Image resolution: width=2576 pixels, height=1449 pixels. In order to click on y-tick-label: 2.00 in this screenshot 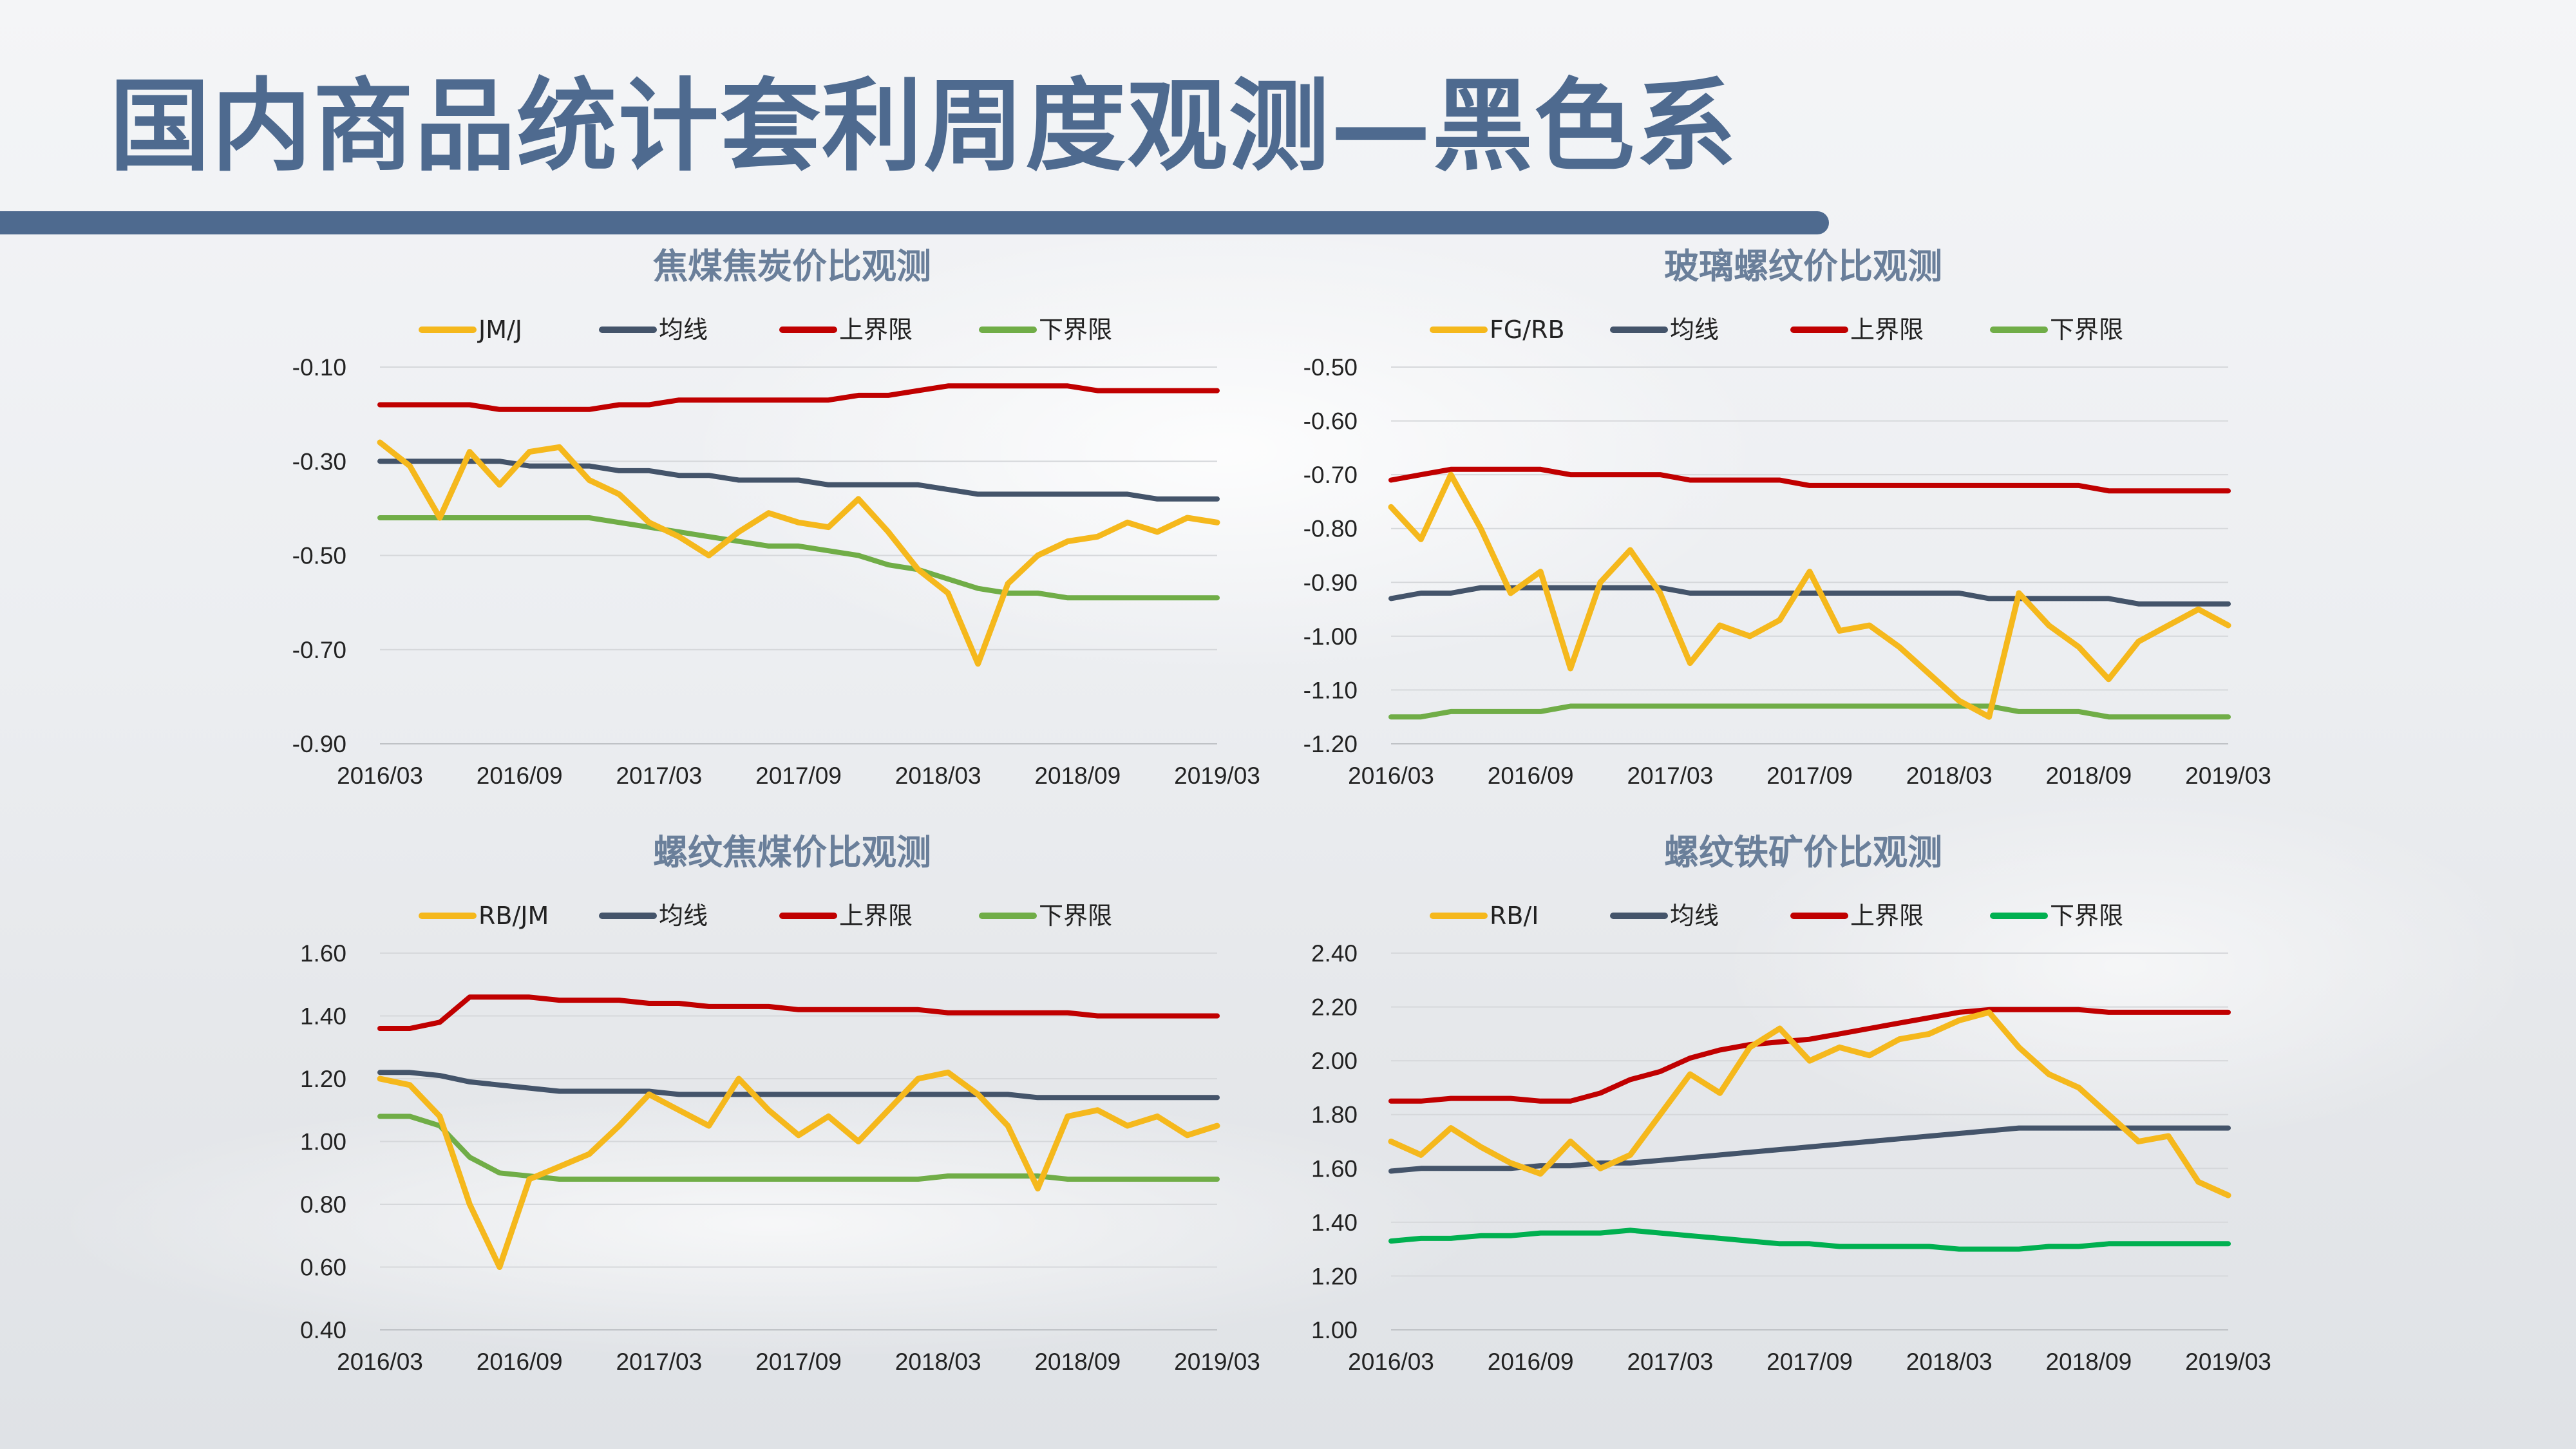, I will do `click(1335, 1061)`.